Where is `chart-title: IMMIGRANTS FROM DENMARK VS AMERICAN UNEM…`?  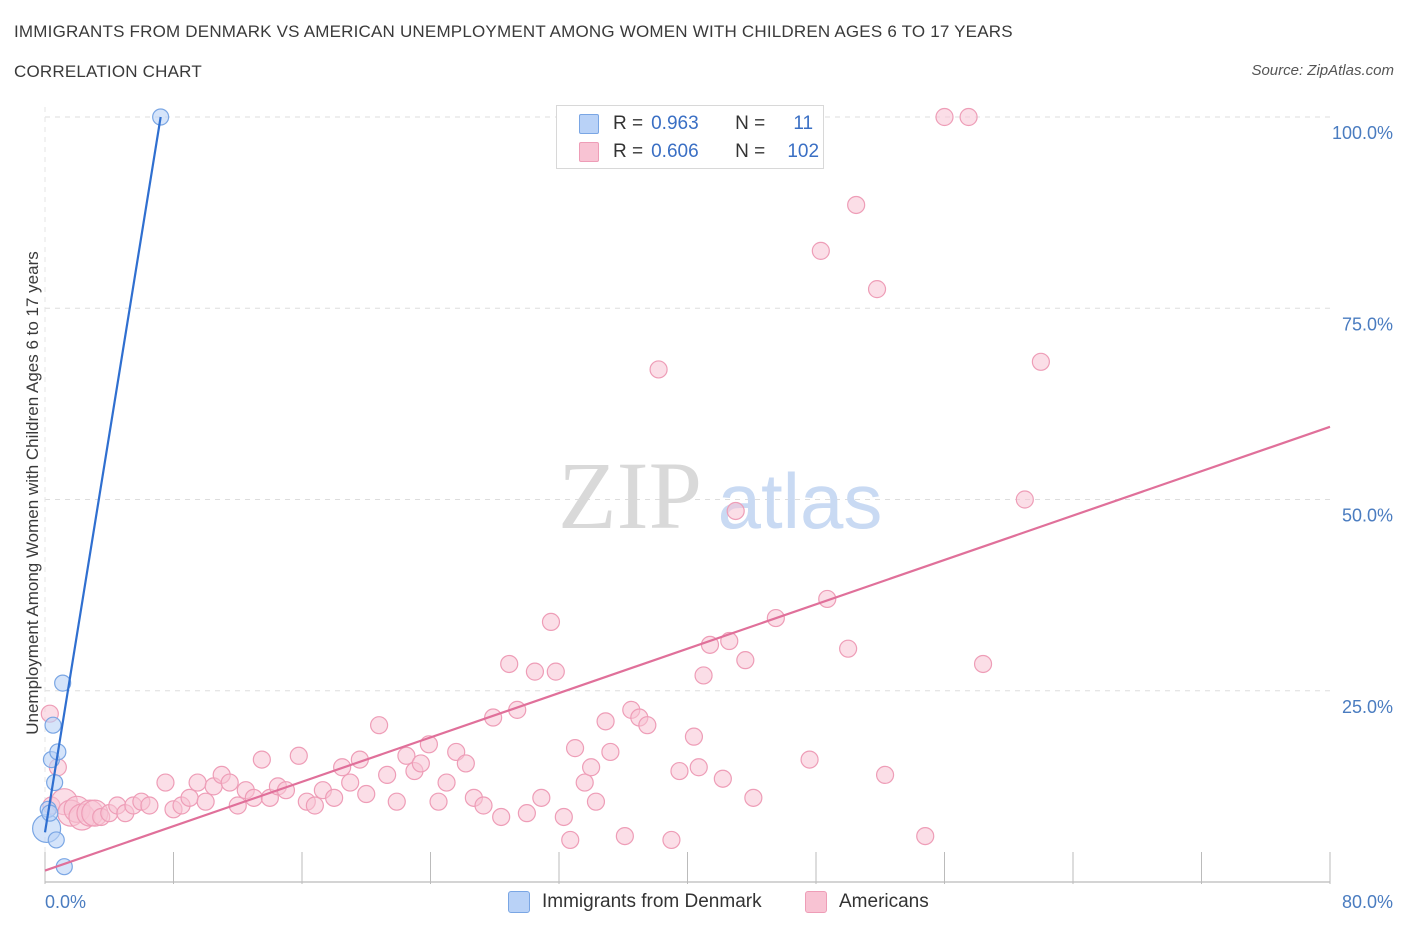
chart-title: IMMIGRANTS FROM DENMARK VS AMERICAN UNEM… is located at coordinates (513, 31).